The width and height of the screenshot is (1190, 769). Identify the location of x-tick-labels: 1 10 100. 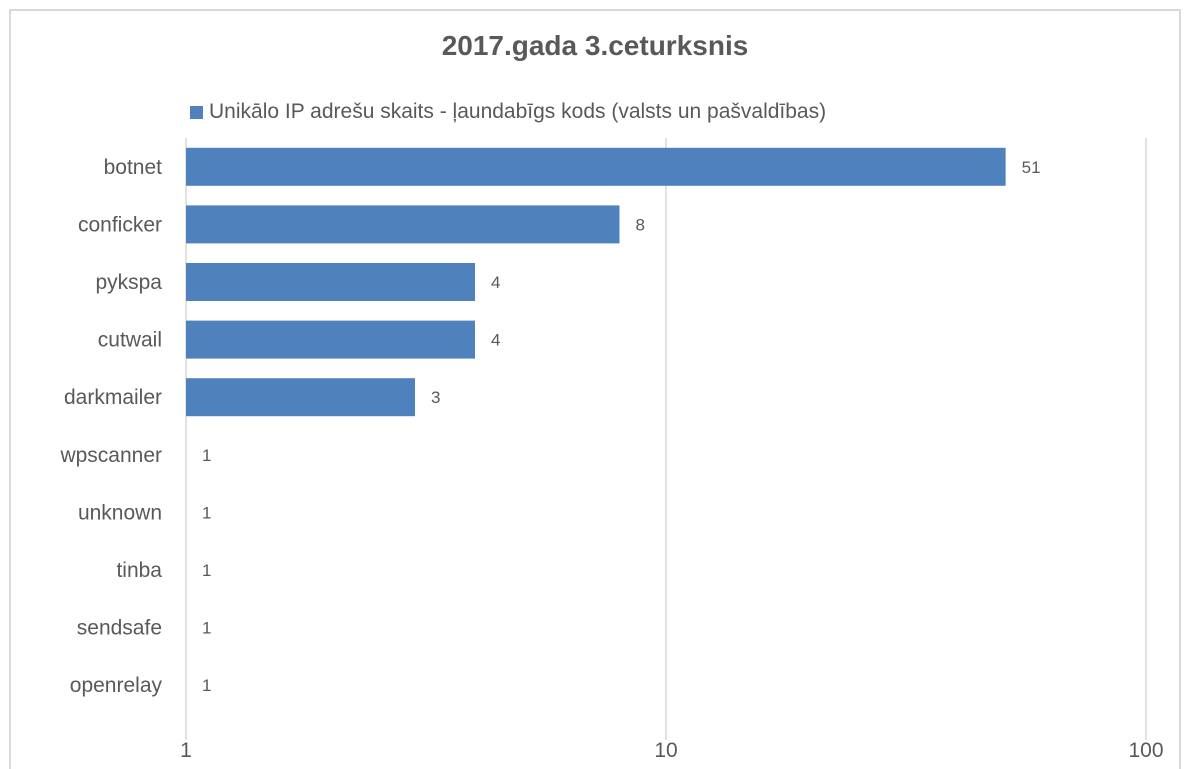
(671, 749).